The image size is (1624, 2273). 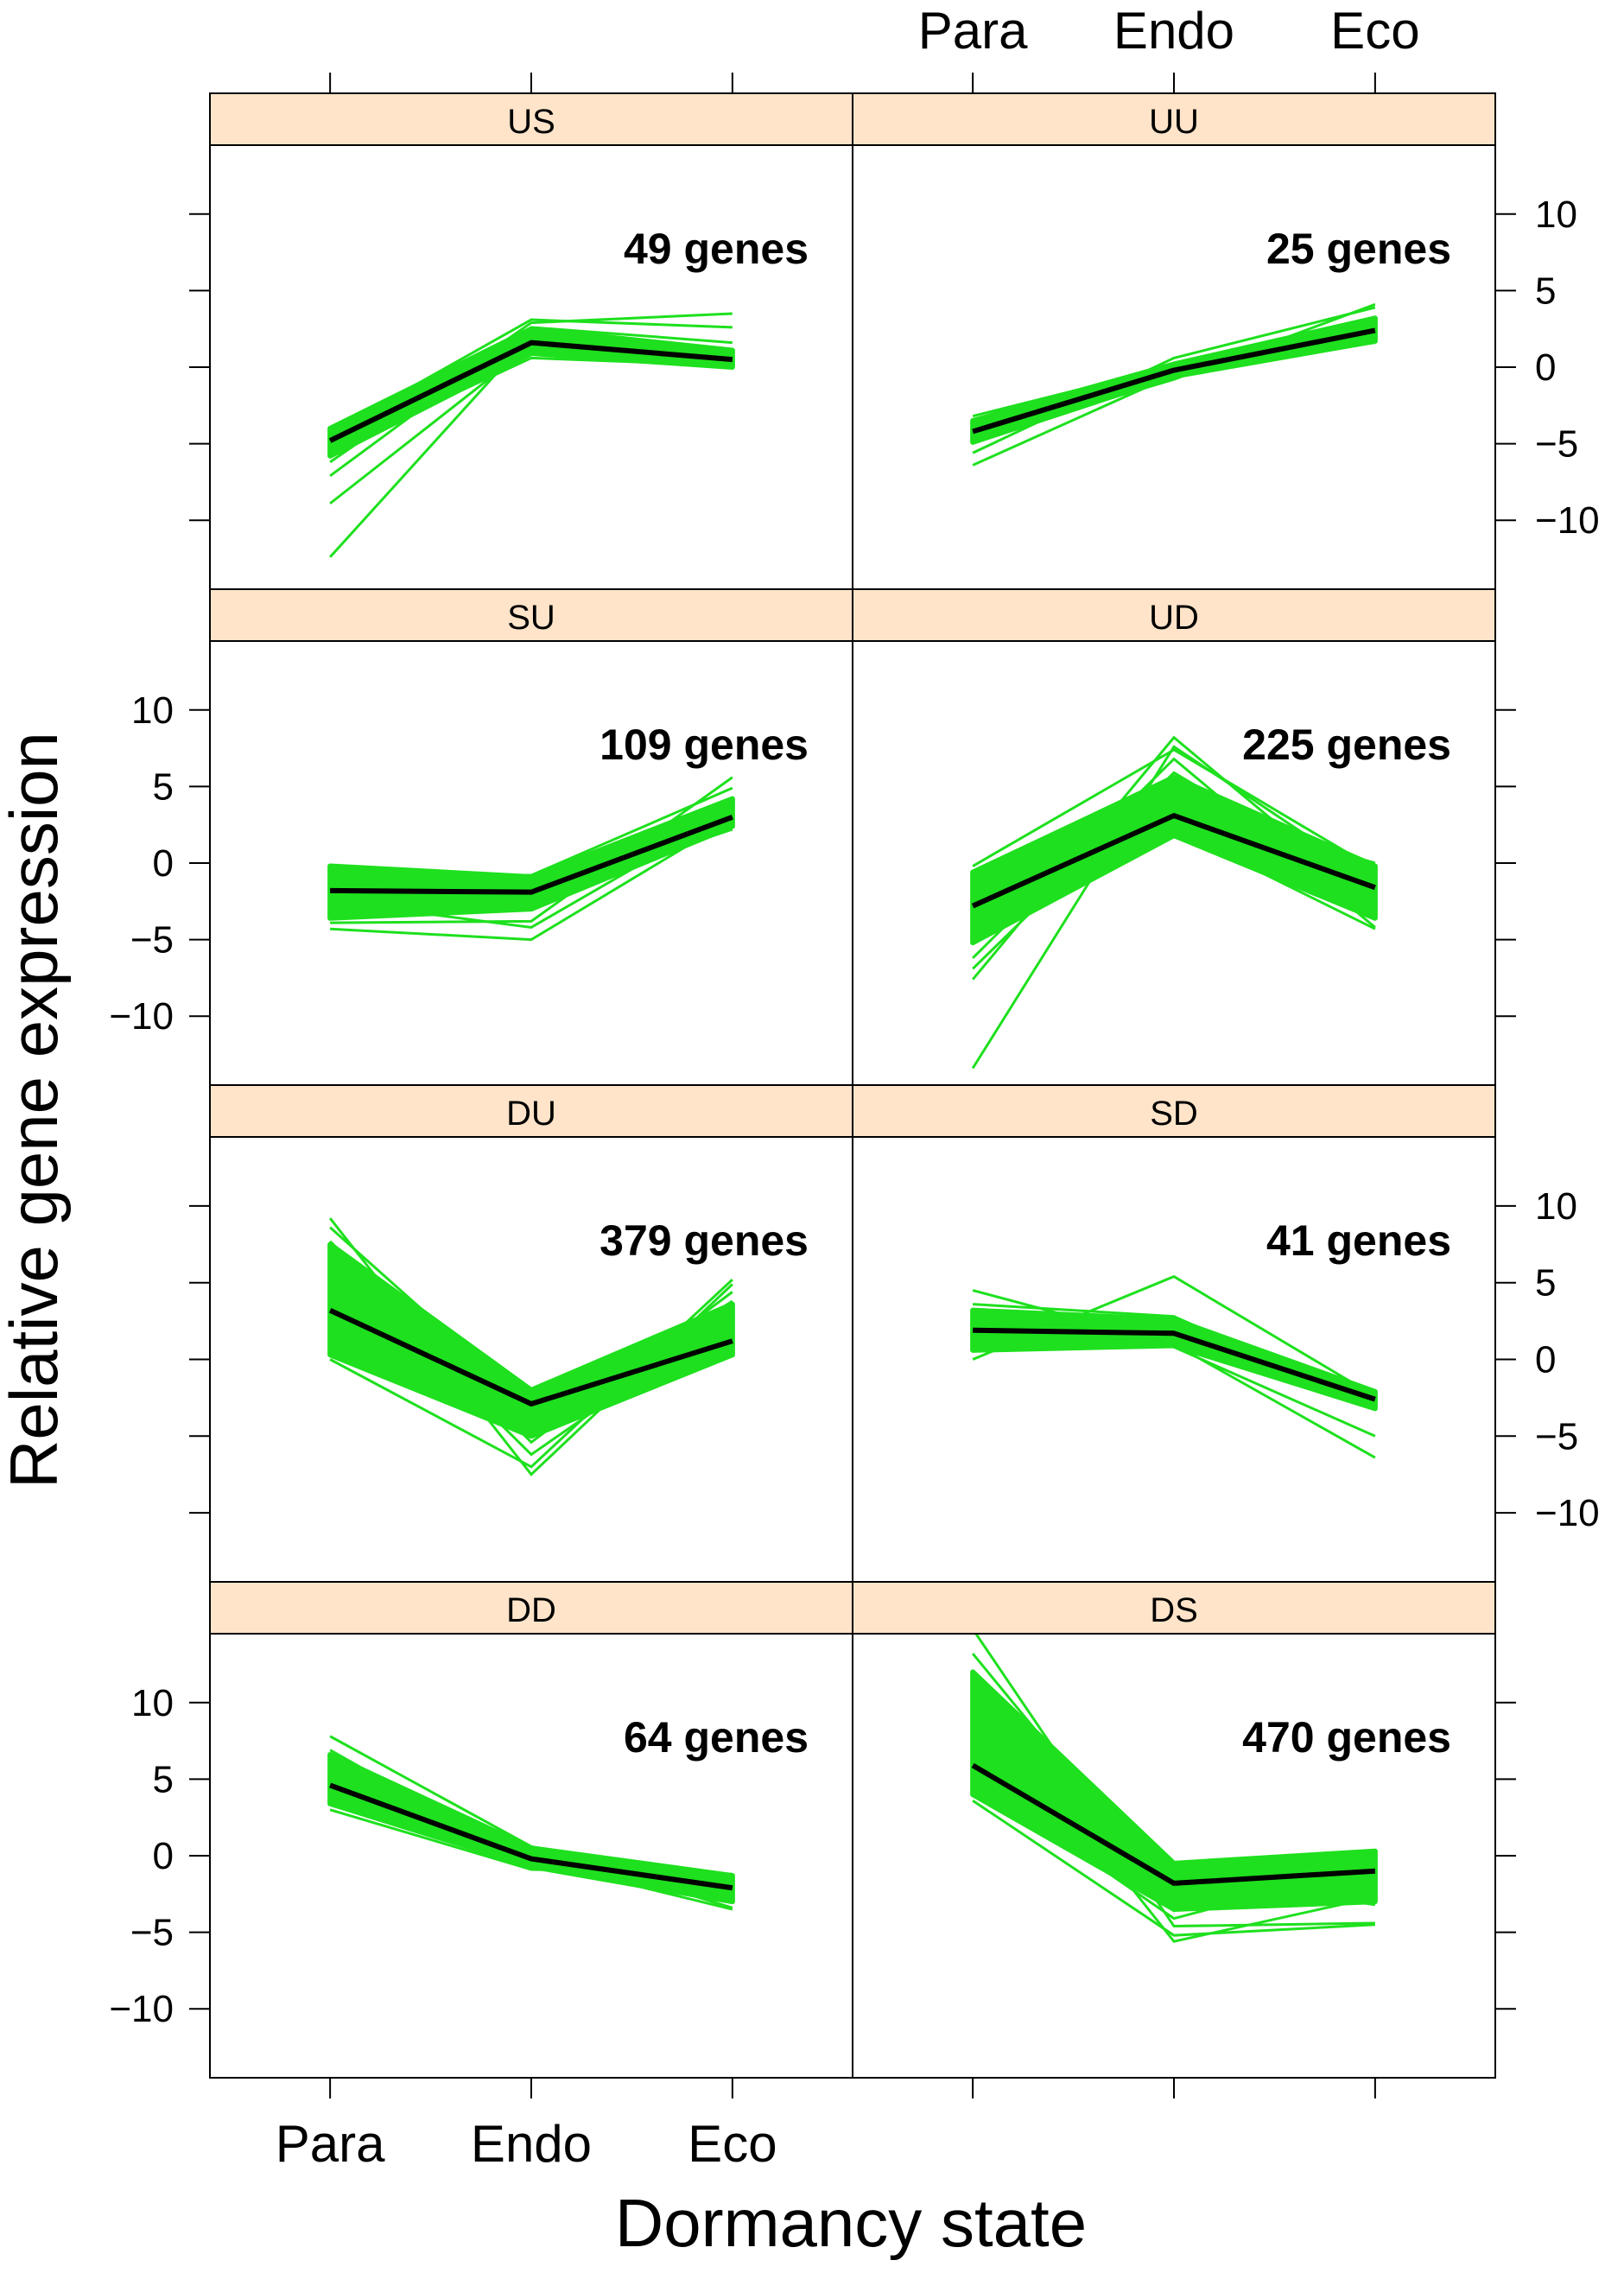 I want to click on strip-label-DS: DS, so click(x=1174, y=1610).